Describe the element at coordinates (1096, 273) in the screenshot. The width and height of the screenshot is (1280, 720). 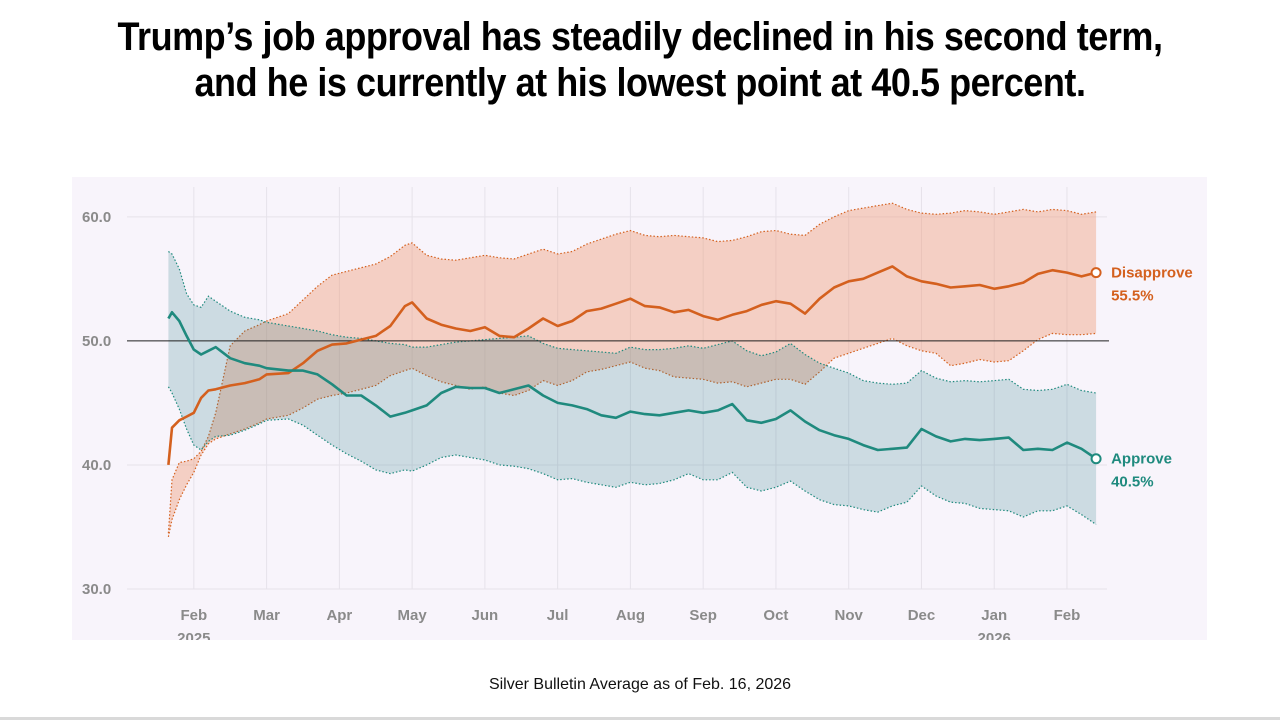
I see `disapprove-end-marker` at that location.